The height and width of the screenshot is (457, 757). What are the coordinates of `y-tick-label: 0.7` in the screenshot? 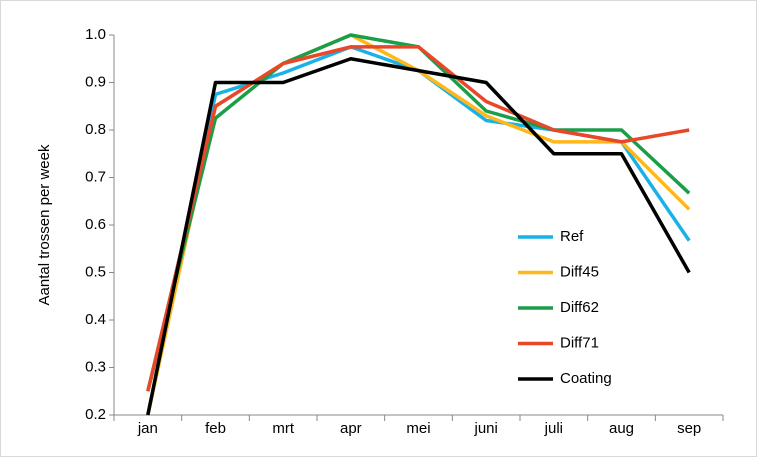 It's located at (95, 176).